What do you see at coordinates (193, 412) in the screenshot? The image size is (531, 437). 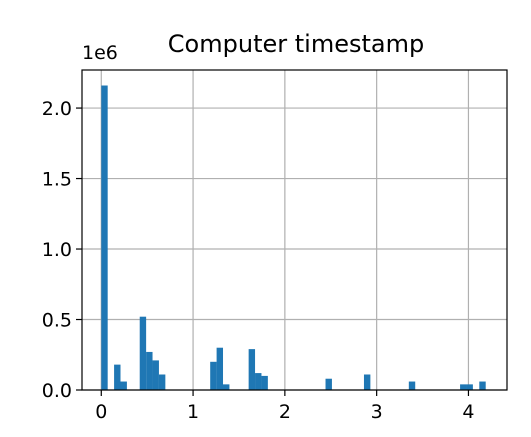 I see `x-tick-label: 1` at bounding box center [193, 412].